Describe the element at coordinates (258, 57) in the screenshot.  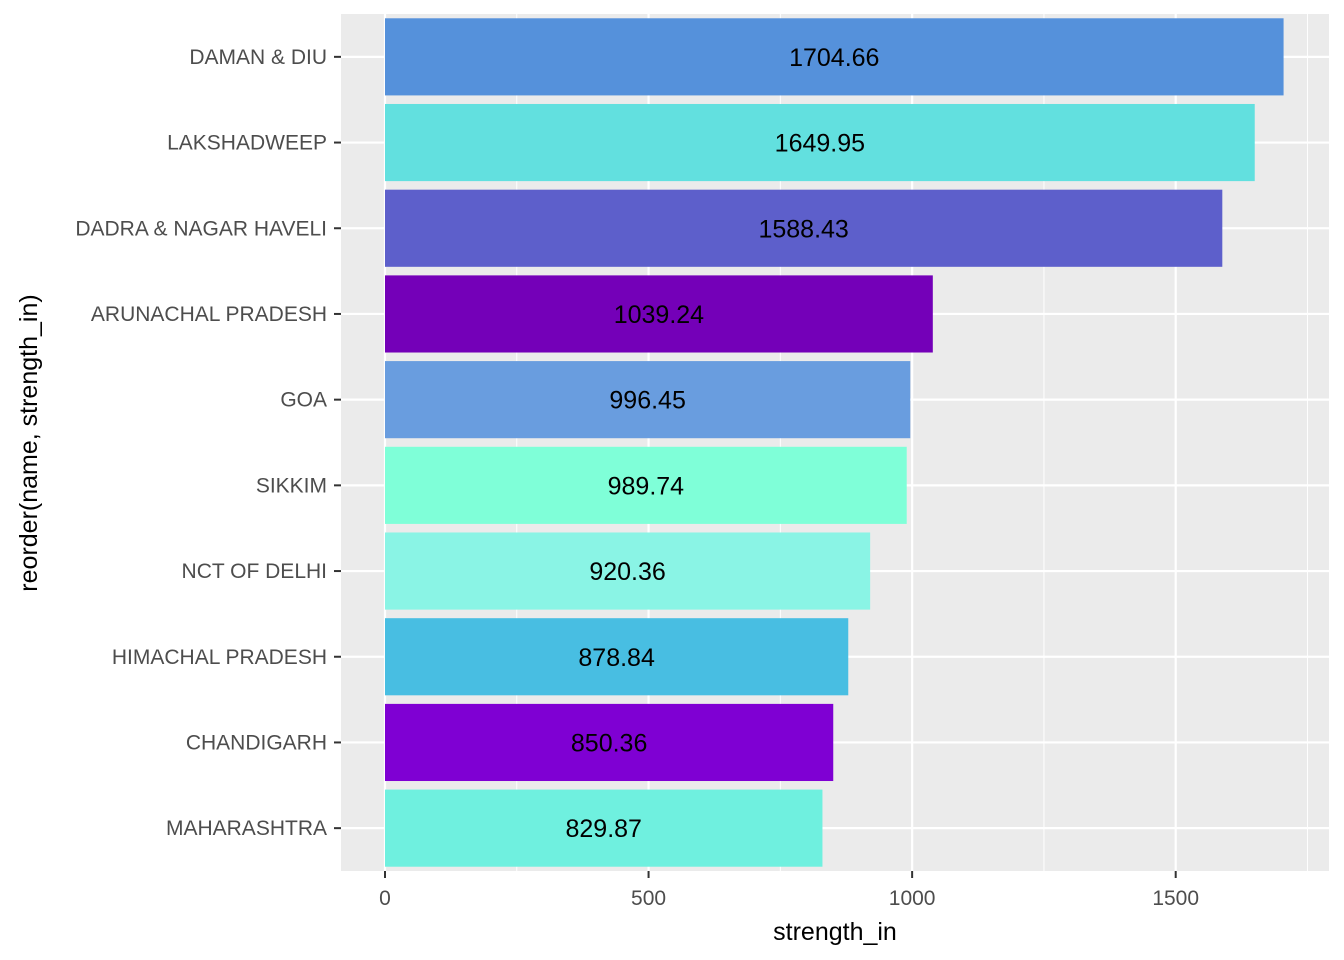
I see `y-tick-label: DAMAN & DIU` at that location.